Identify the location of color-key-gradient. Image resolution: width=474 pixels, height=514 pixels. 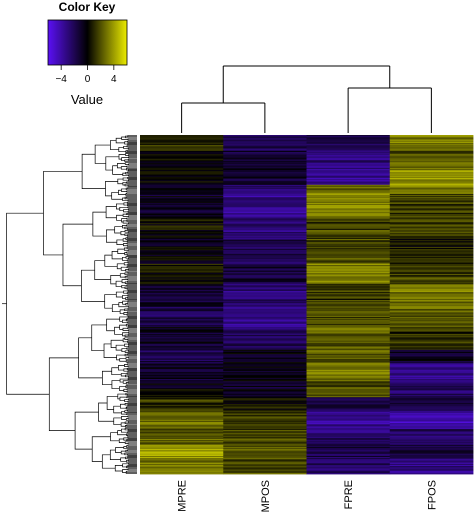
(87, 42).